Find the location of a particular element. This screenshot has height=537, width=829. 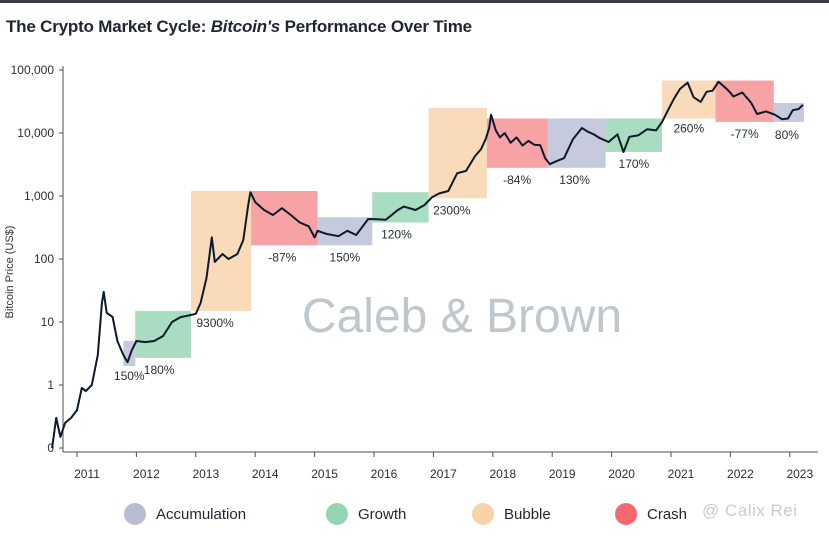

y-tick-label: 1,000 is located at coordinates (39, 196).